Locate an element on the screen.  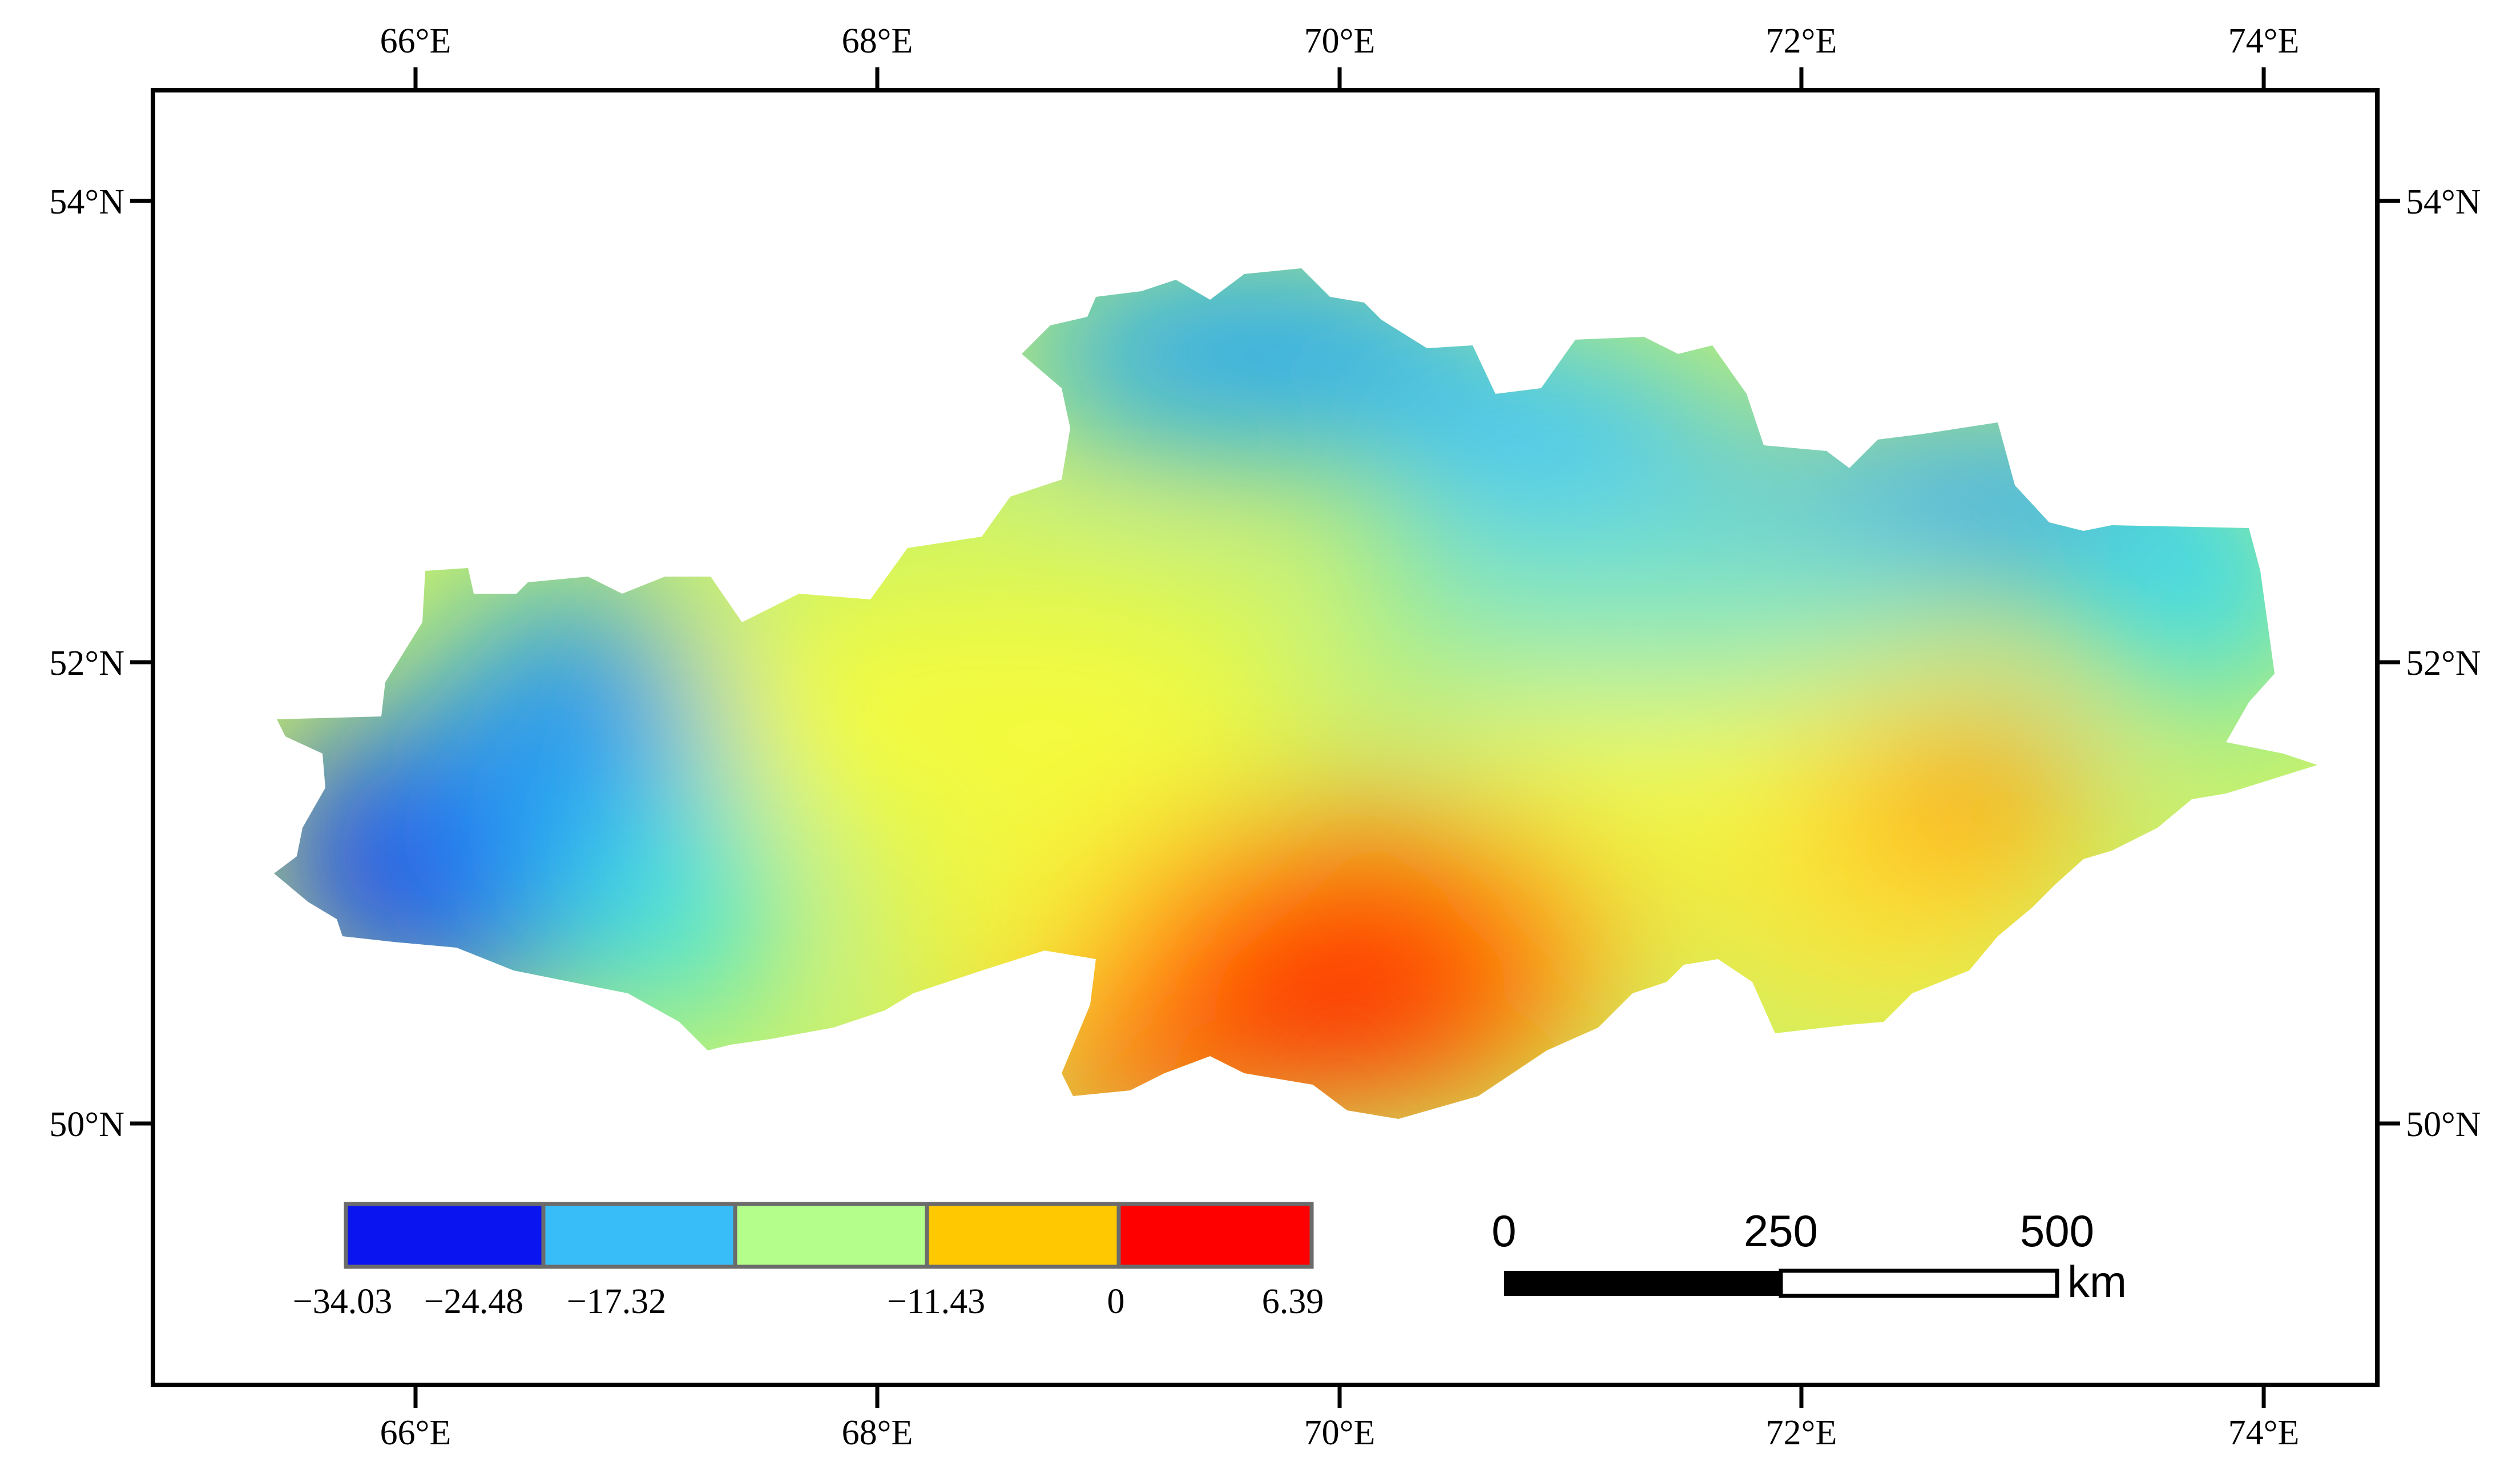
lat-label-left-52: 52°N is located at coordinates (86, 663).